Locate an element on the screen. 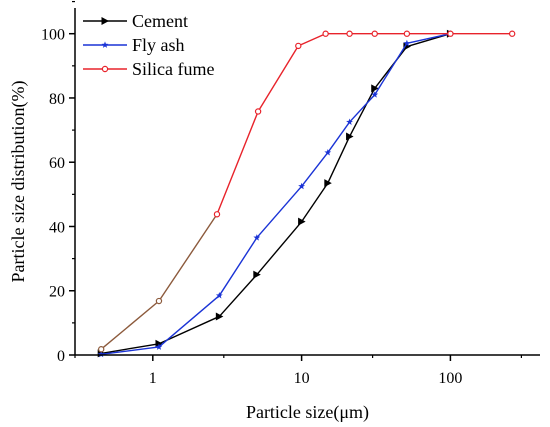 This screenshot has height=427, width=550. legend: Cement Fly ash Silica fume is located at coordinates (148, 45).